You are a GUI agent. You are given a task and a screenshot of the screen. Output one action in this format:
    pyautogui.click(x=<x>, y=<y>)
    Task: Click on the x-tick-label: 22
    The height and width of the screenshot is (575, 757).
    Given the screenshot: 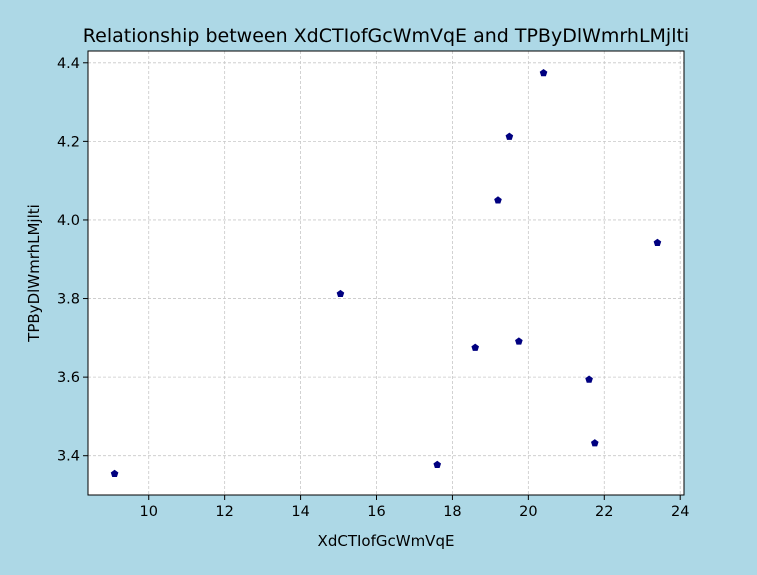 What is the action you would take?
    pyautogui.click(x=604, y=512)
    